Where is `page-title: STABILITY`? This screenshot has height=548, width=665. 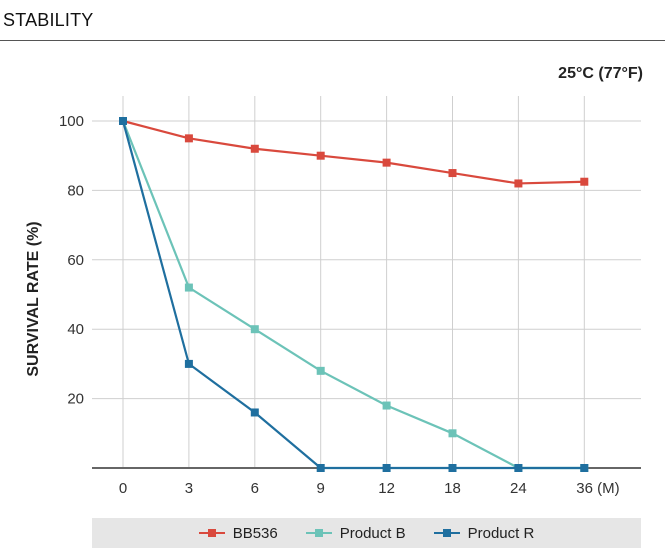 page-title: STABILITY is located at coordinates (48, 20).